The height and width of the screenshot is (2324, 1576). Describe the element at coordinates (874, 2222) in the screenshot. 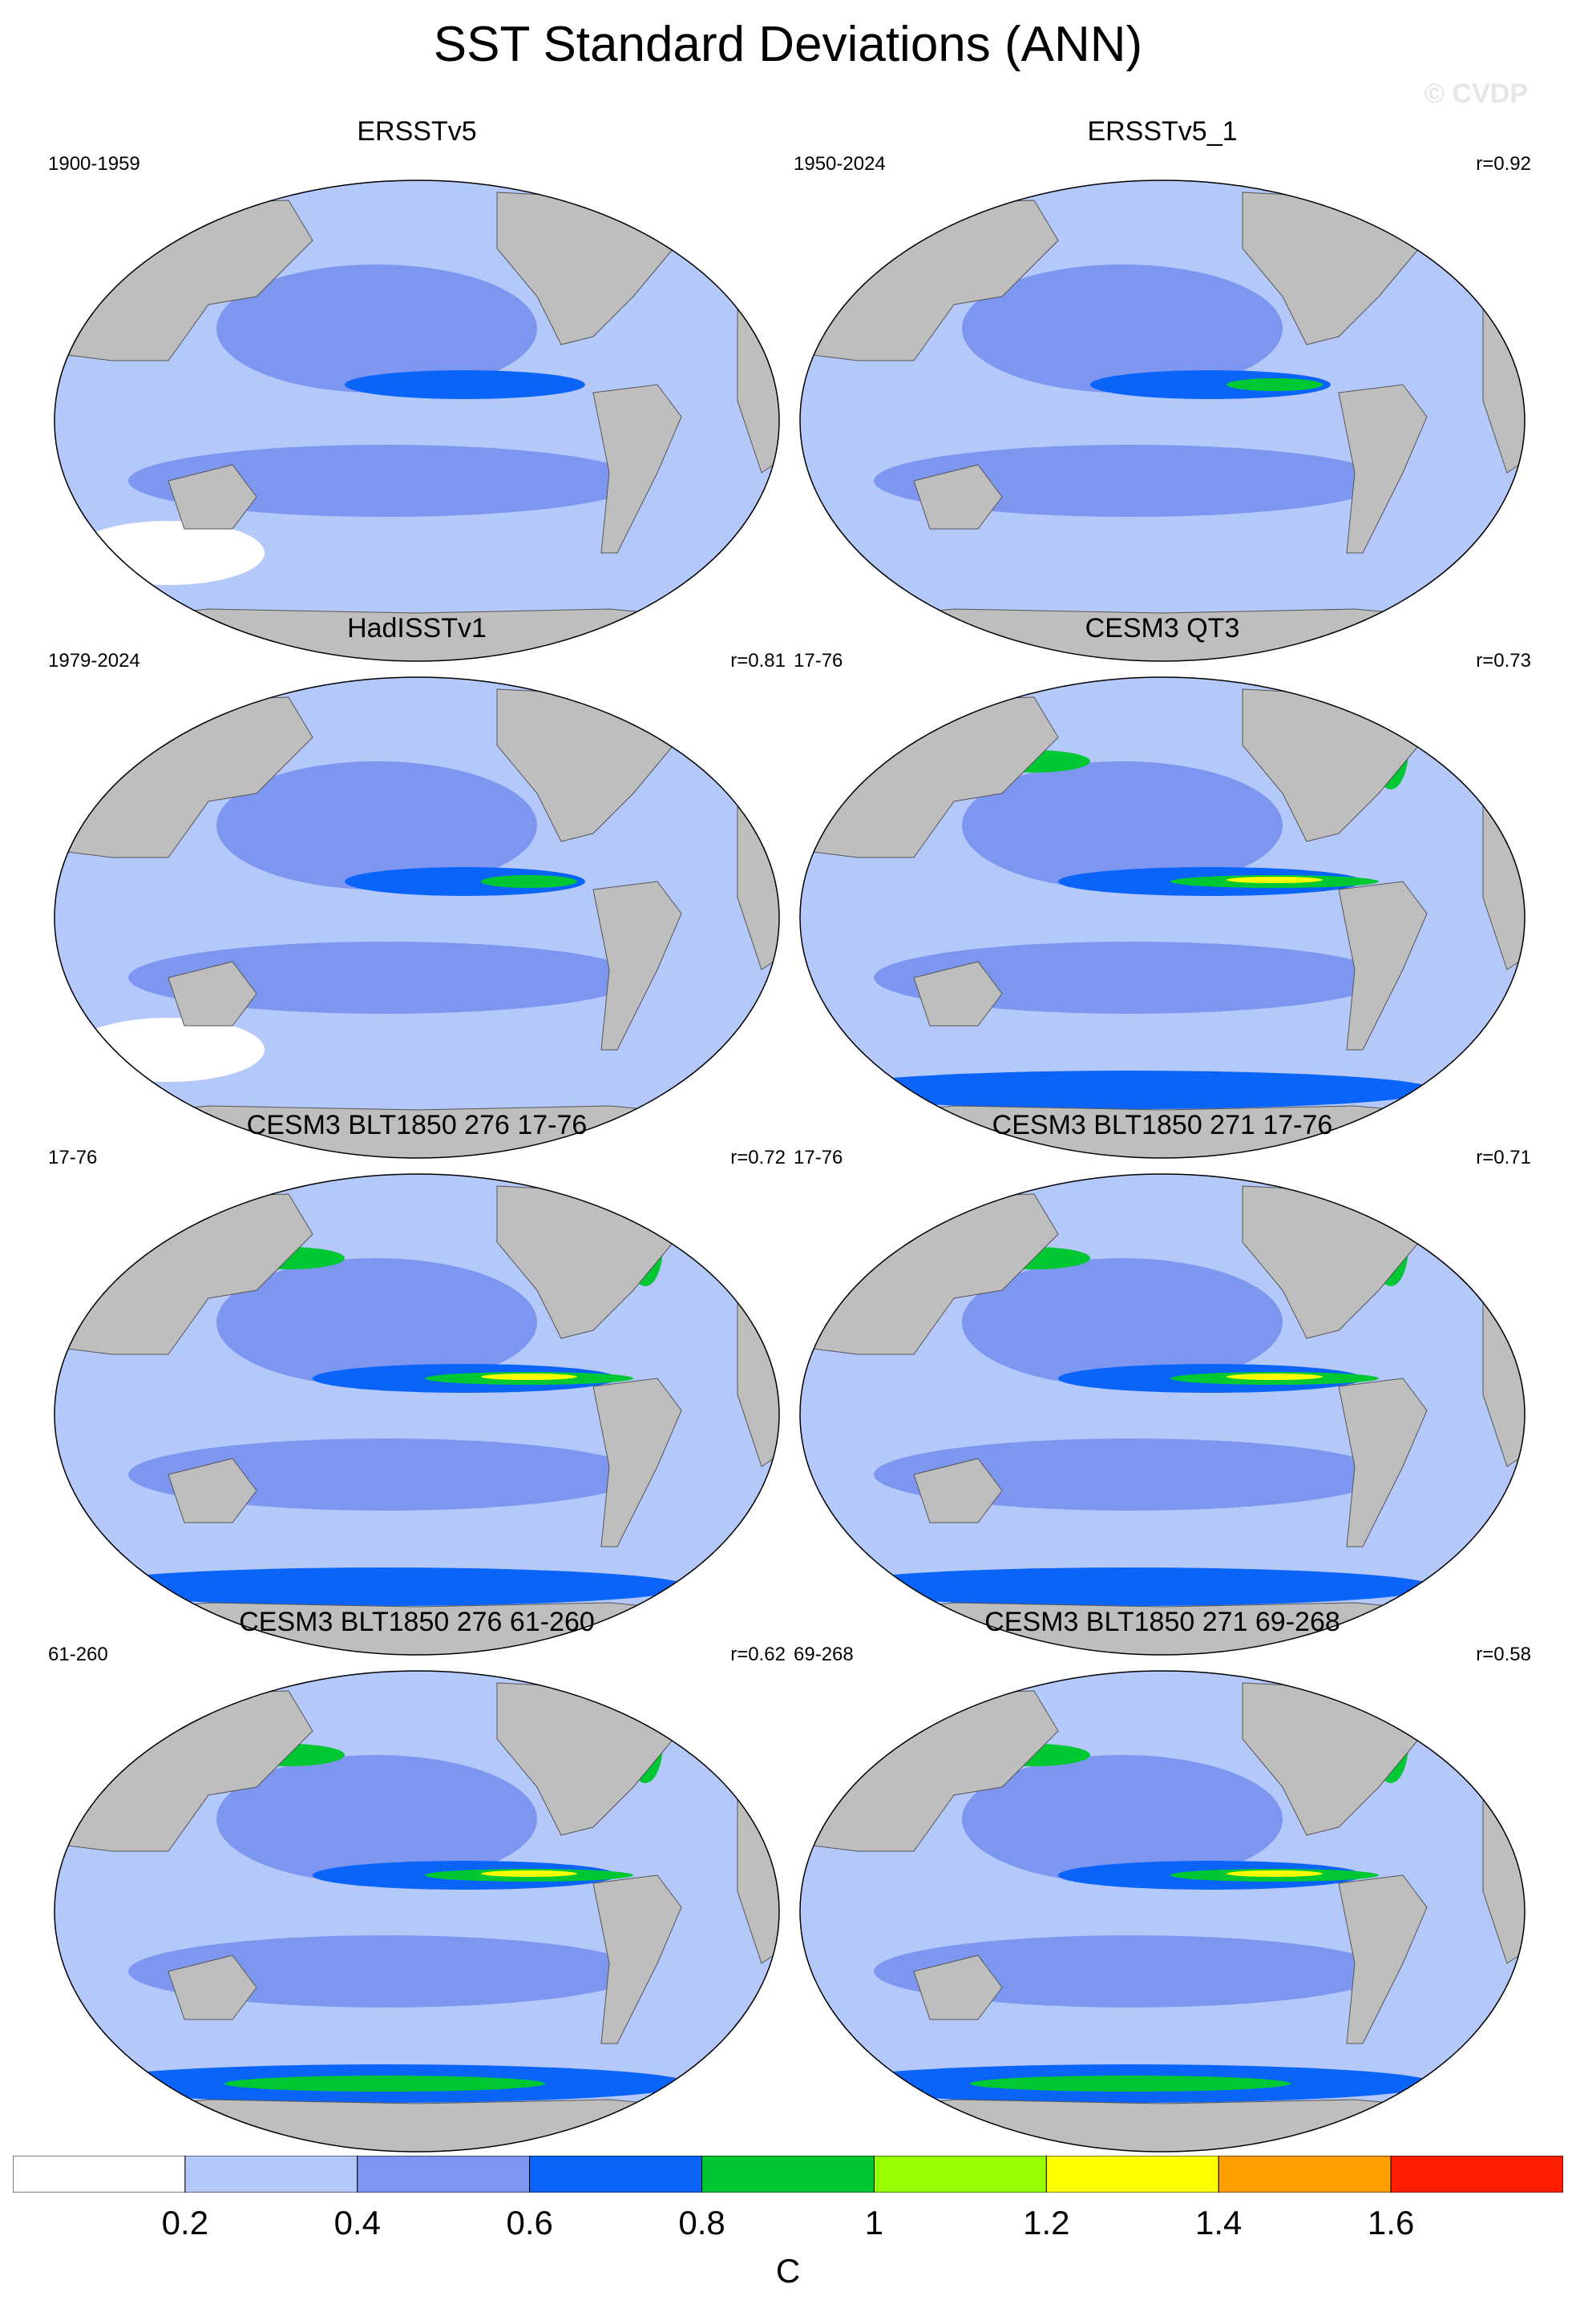

I see `colorbar-tick-label: 1` at that location.